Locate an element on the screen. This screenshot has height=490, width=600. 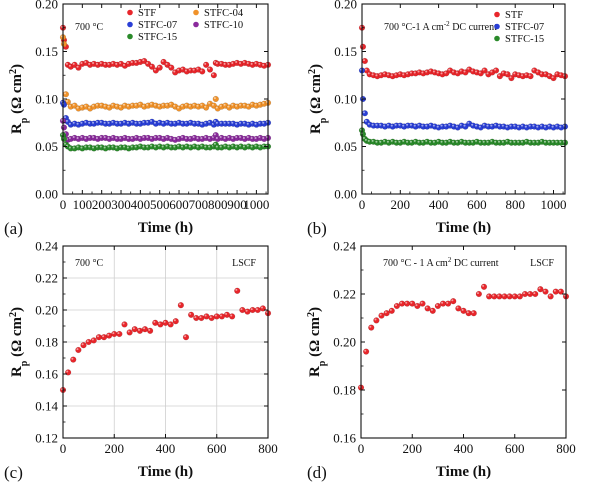
y-label-close: ) is located at coordinates (315, 309).